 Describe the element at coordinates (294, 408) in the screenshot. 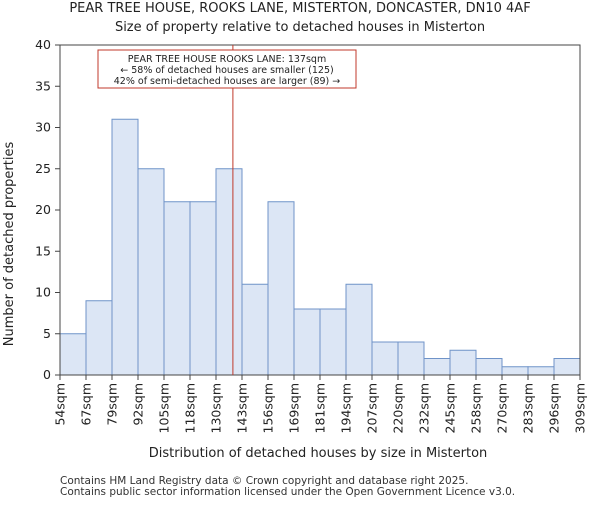

I see `x-tick-label: 169sqm` at that location.